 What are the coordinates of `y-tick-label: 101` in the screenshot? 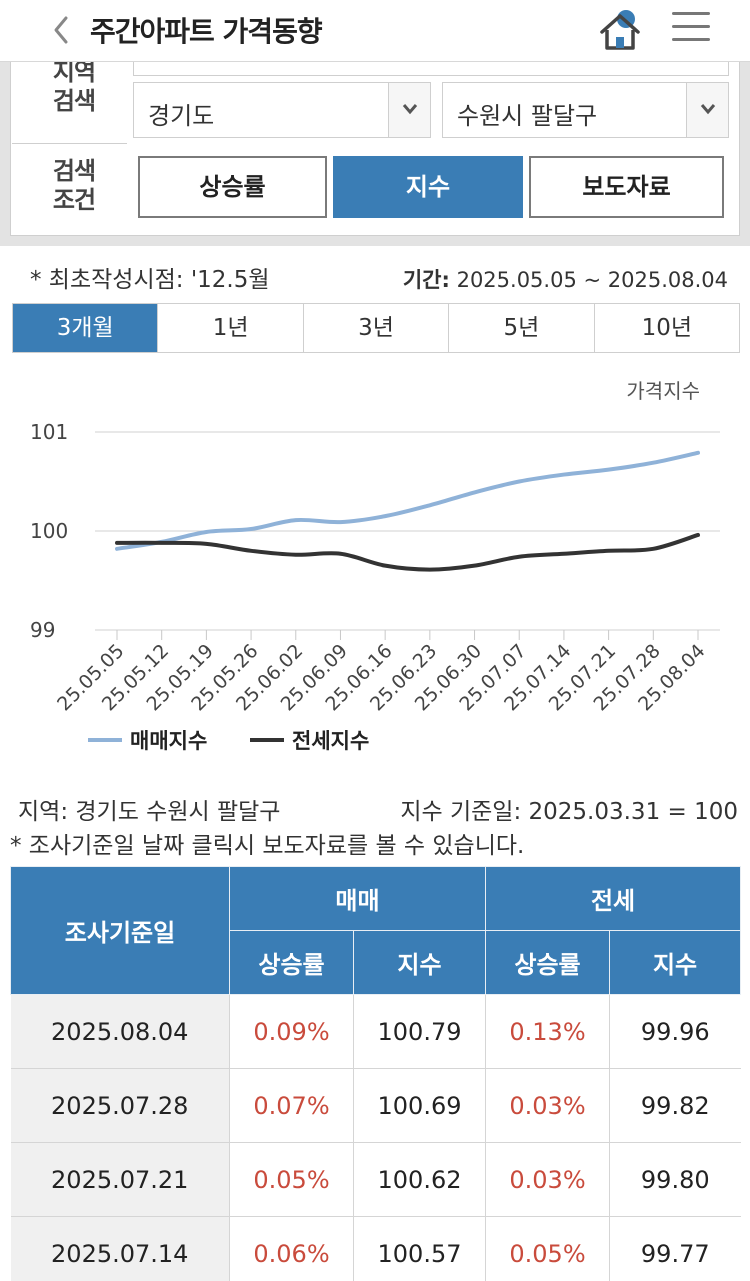 It's located at (49, 432).